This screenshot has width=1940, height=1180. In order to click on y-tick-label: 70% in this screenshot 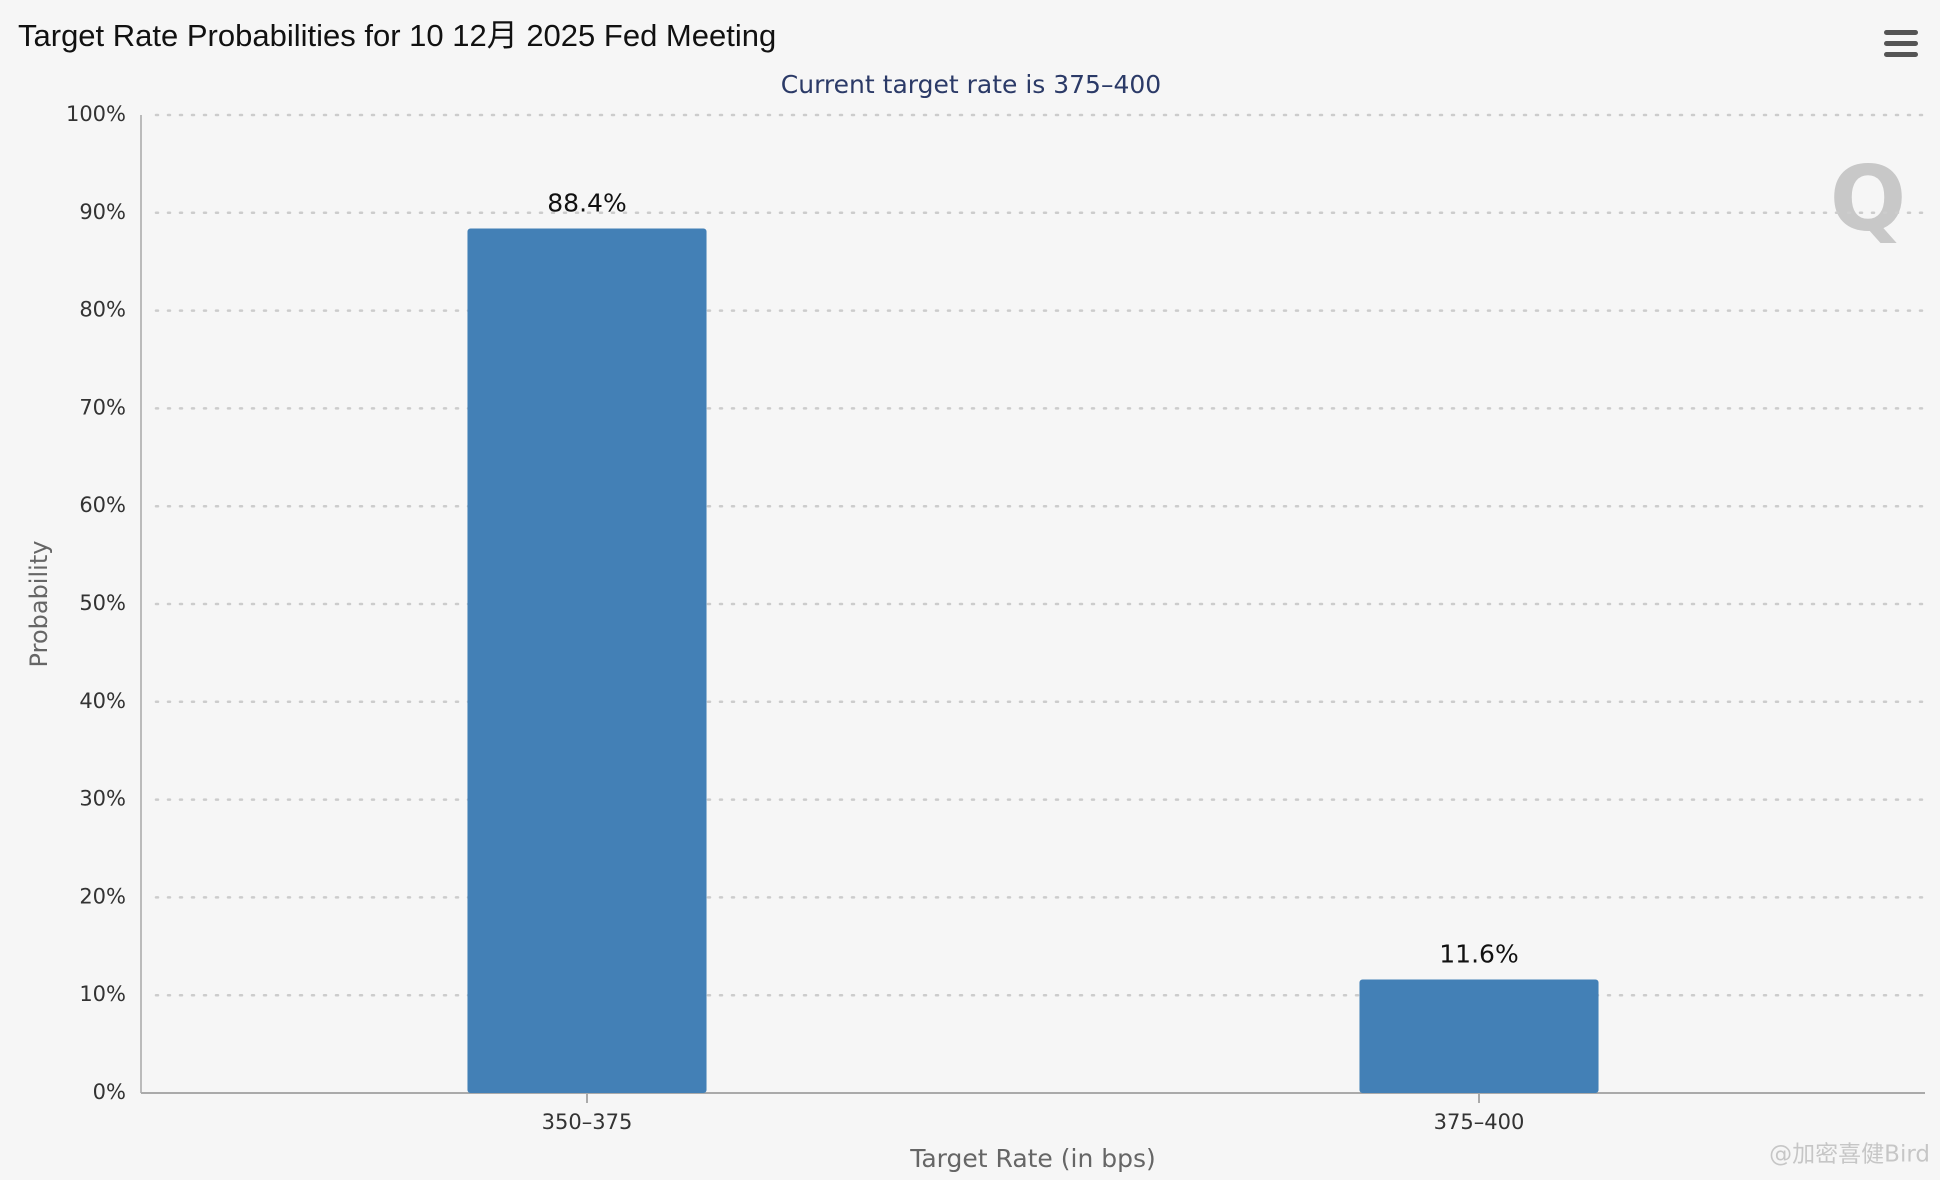, I will do `click(102, 407)`.